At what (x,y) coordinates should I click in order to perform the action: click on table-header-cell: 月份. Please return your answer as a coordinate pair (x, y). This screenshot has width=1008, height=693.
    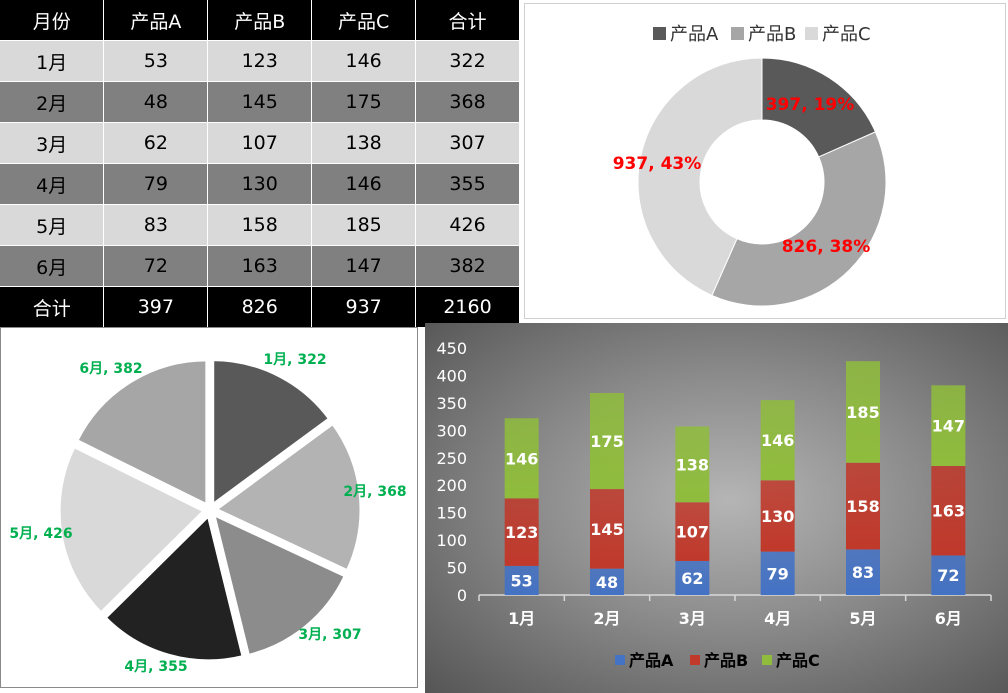
    Looking at the image, I should click on (52, 20).